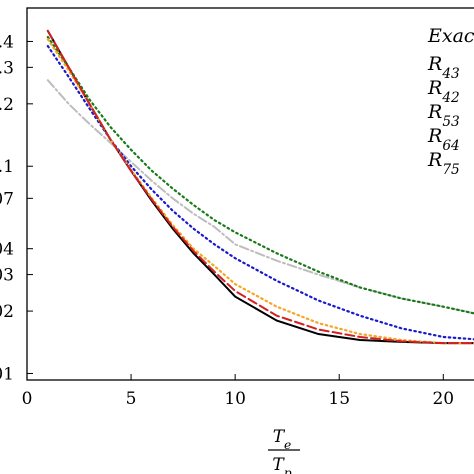  Describe the element at coordinates (27, 399) in the screenshot. I see `x-tick-label: 0` at that location.